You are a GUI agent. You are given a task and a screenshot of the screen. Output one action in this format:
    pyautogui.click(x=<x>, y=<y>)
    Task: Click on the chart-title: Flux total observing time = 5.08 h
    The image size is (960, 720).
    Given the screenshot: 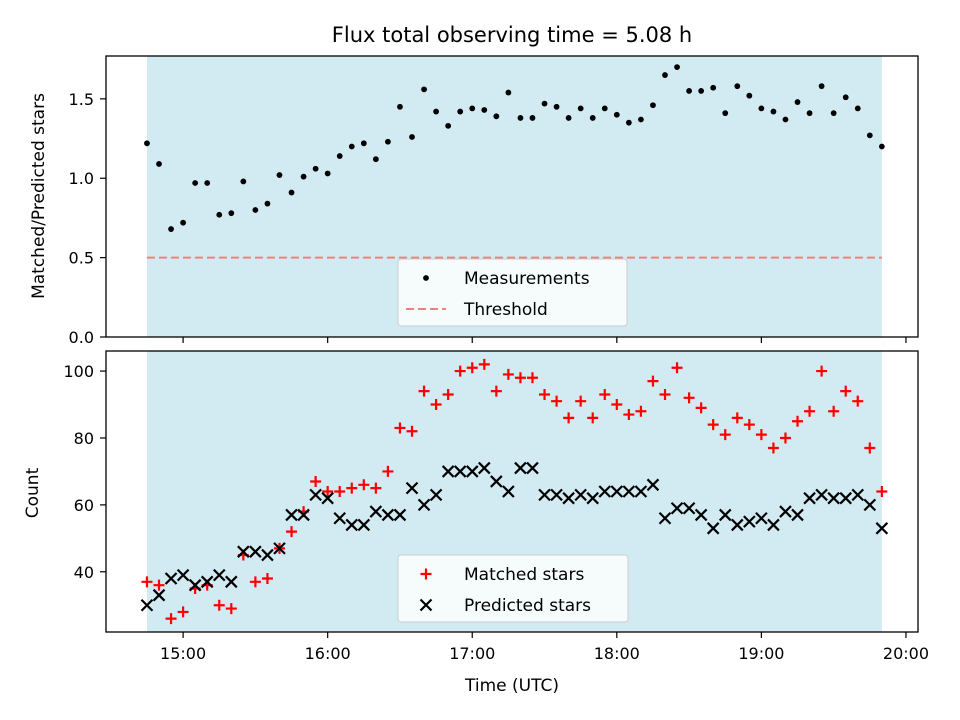 What is the action you would take?
    pyautogui.click(x=512, y=35)
    